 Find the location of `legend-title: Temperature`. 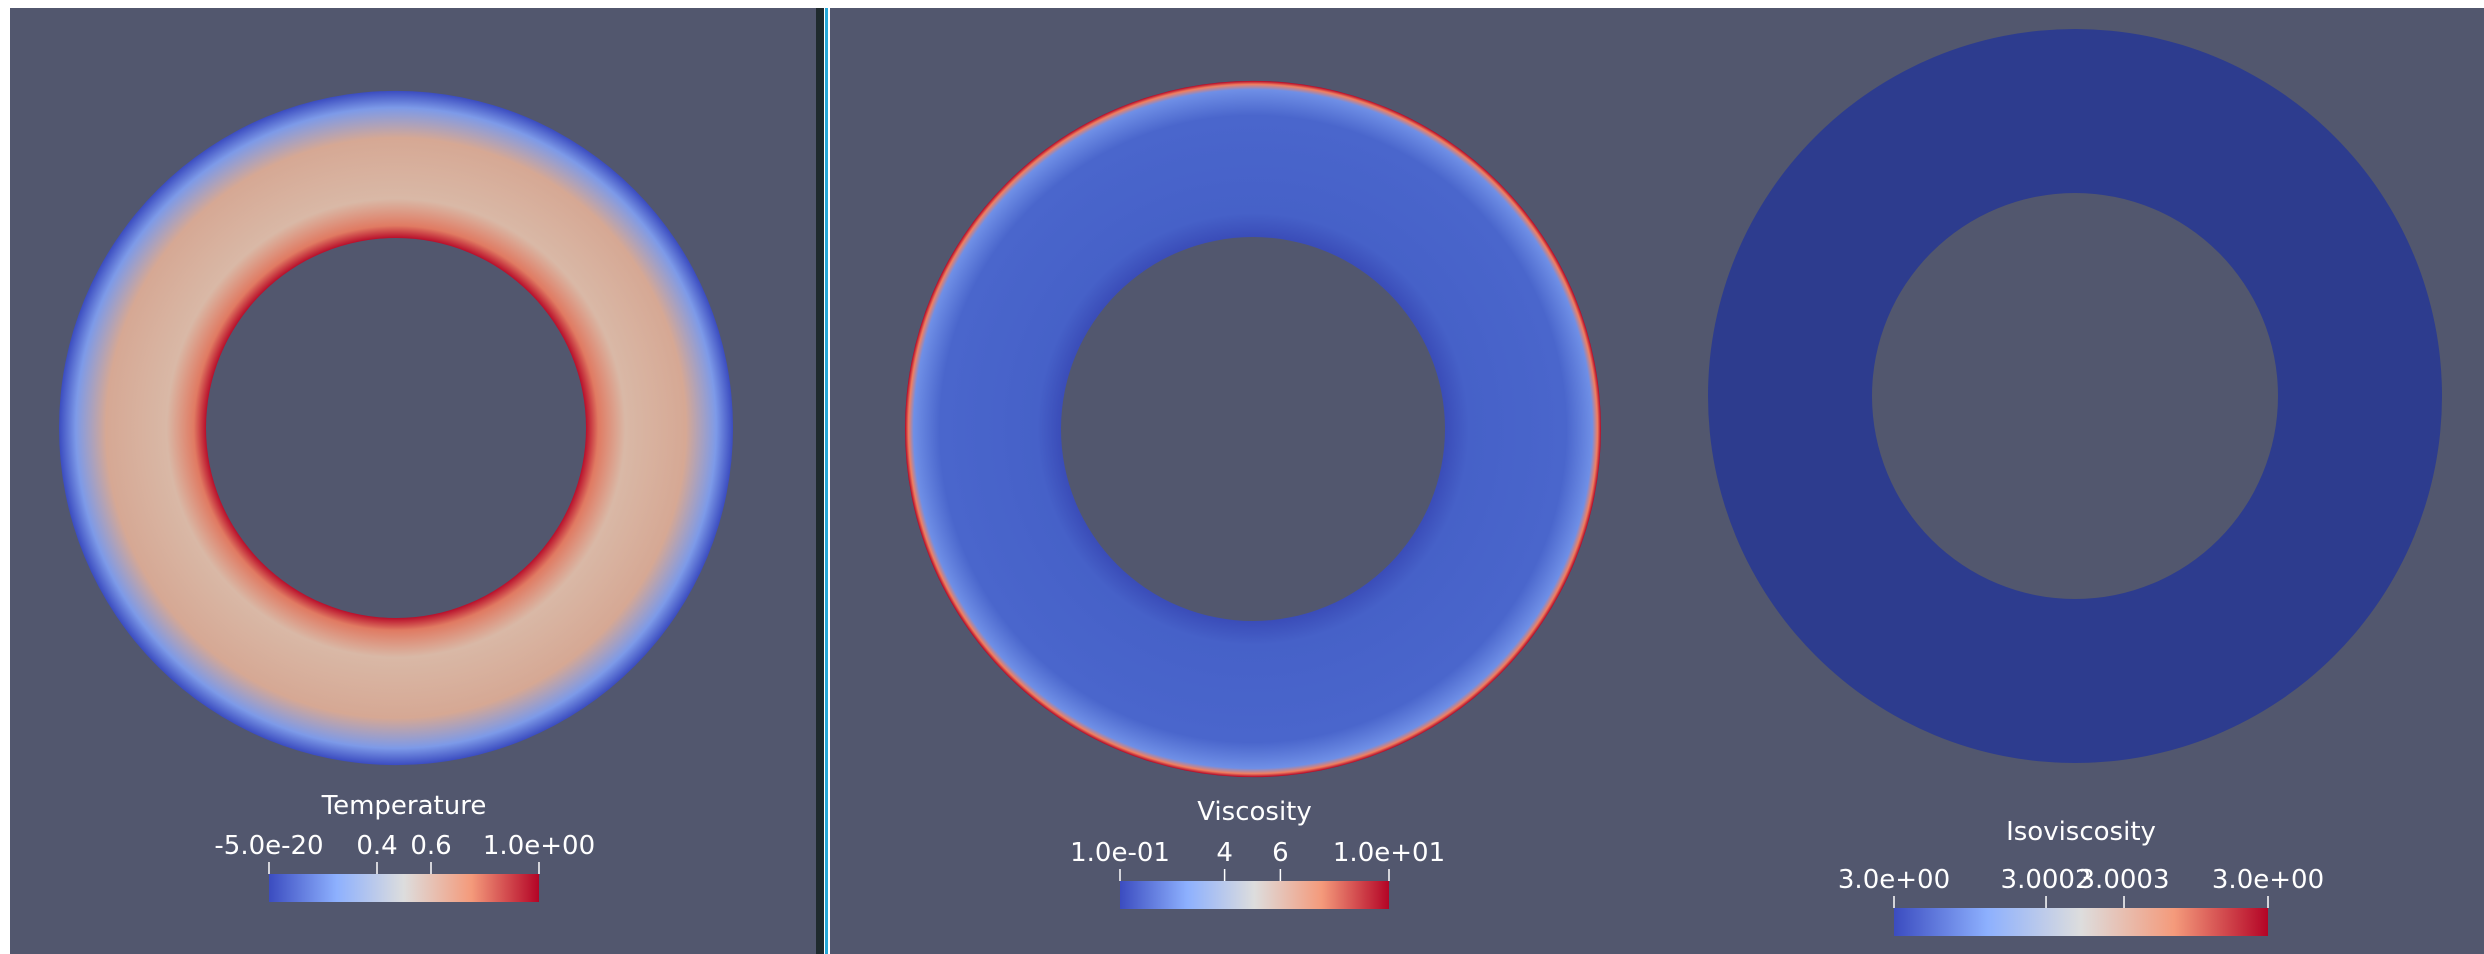

legend-title: Temperature is located at coordinates (404, 806).